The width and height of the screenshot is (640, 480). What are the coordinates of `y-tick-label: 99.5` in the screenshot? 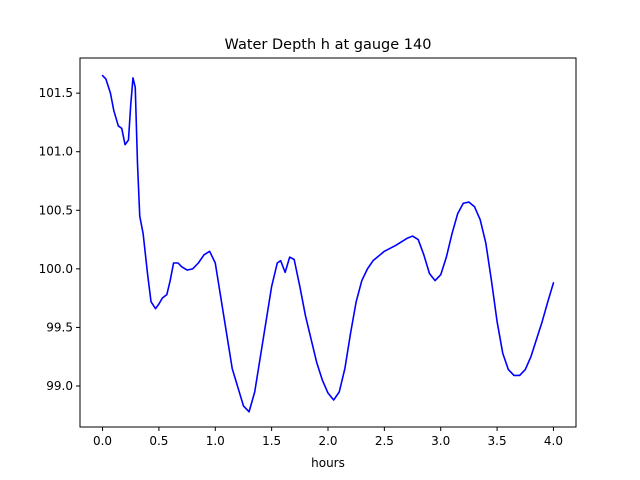 It's located at (59, 327).